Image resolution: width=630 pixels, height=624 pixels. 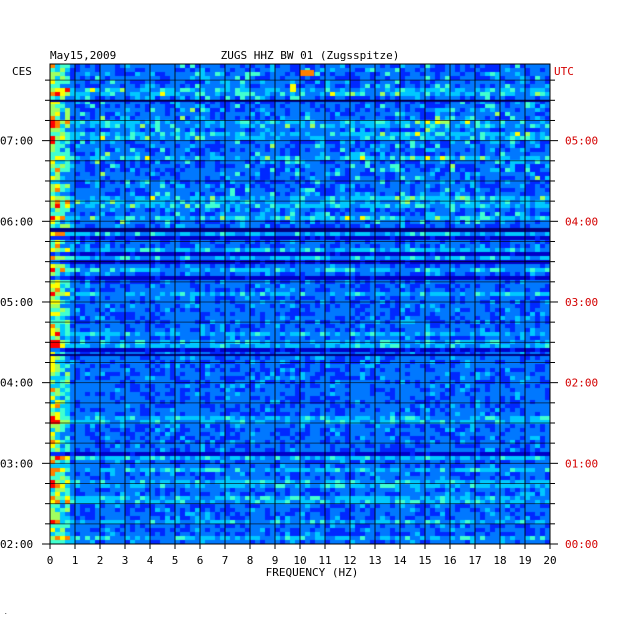 What do you see at coordinates (16, 302) in the screenshot?
I see `ces-tick-label: 05:00` at bounding box center [16, 302].